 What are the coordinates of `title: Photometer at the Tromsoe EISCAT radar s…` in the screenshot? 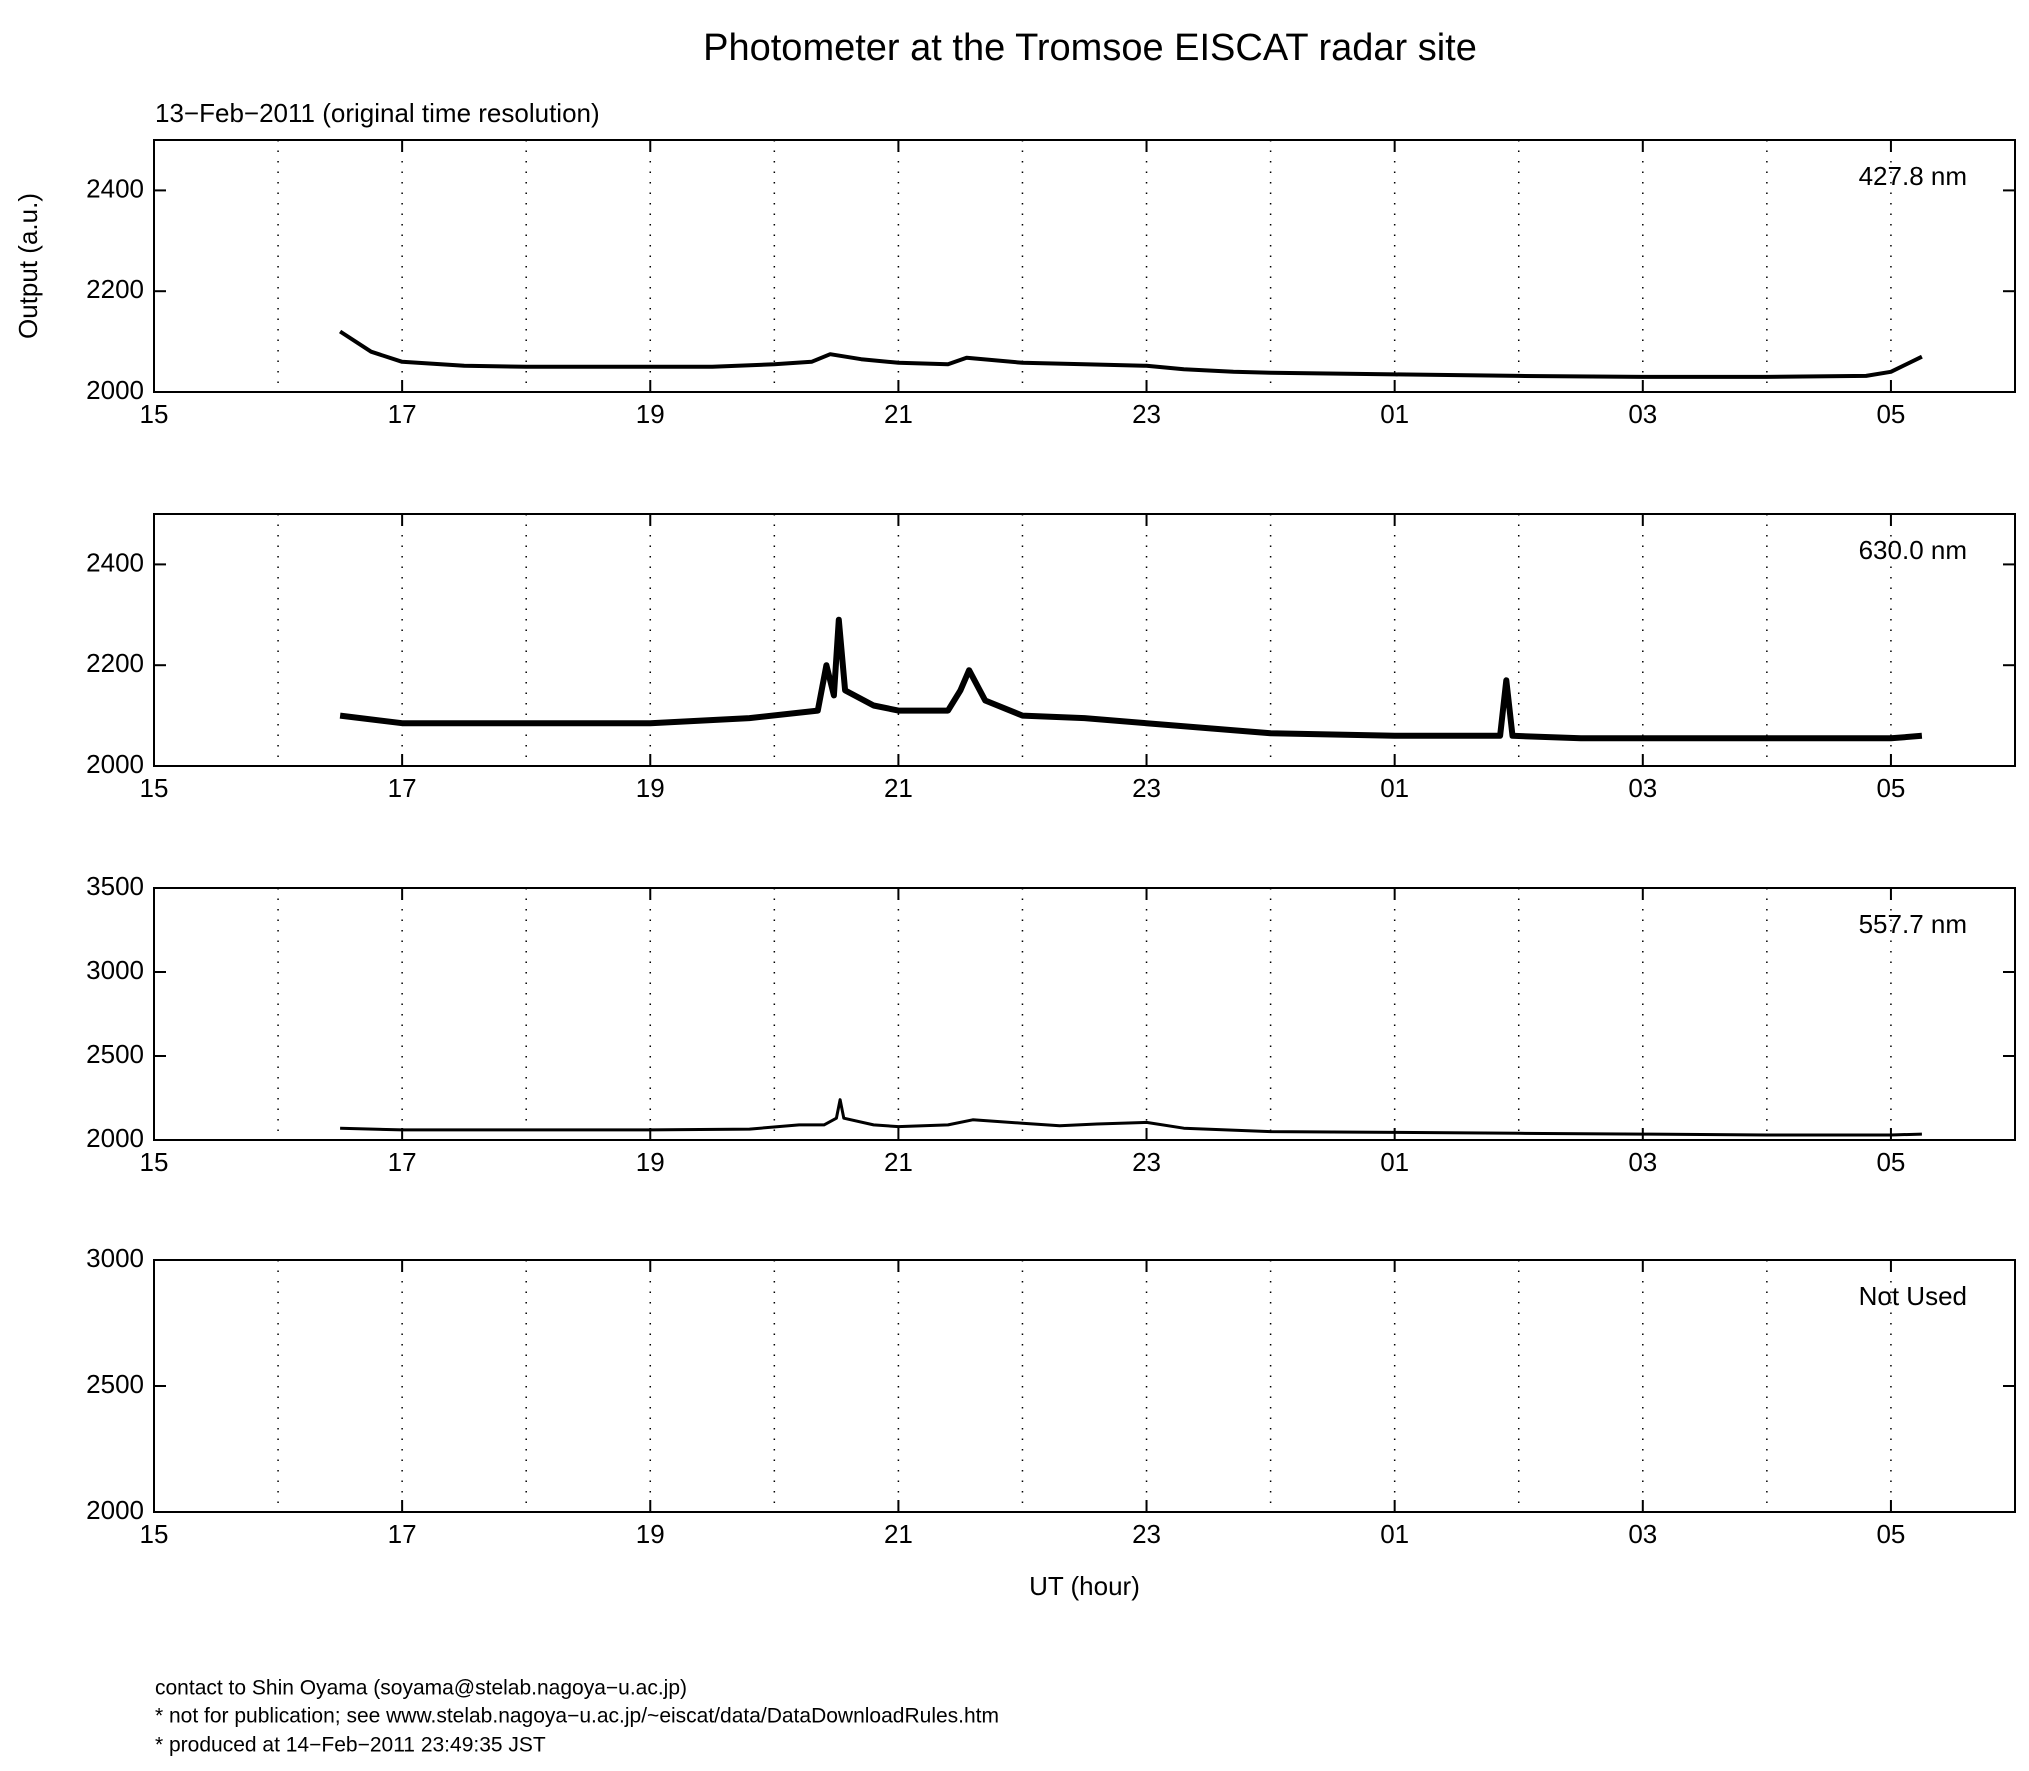 It's located at (1090, 48).